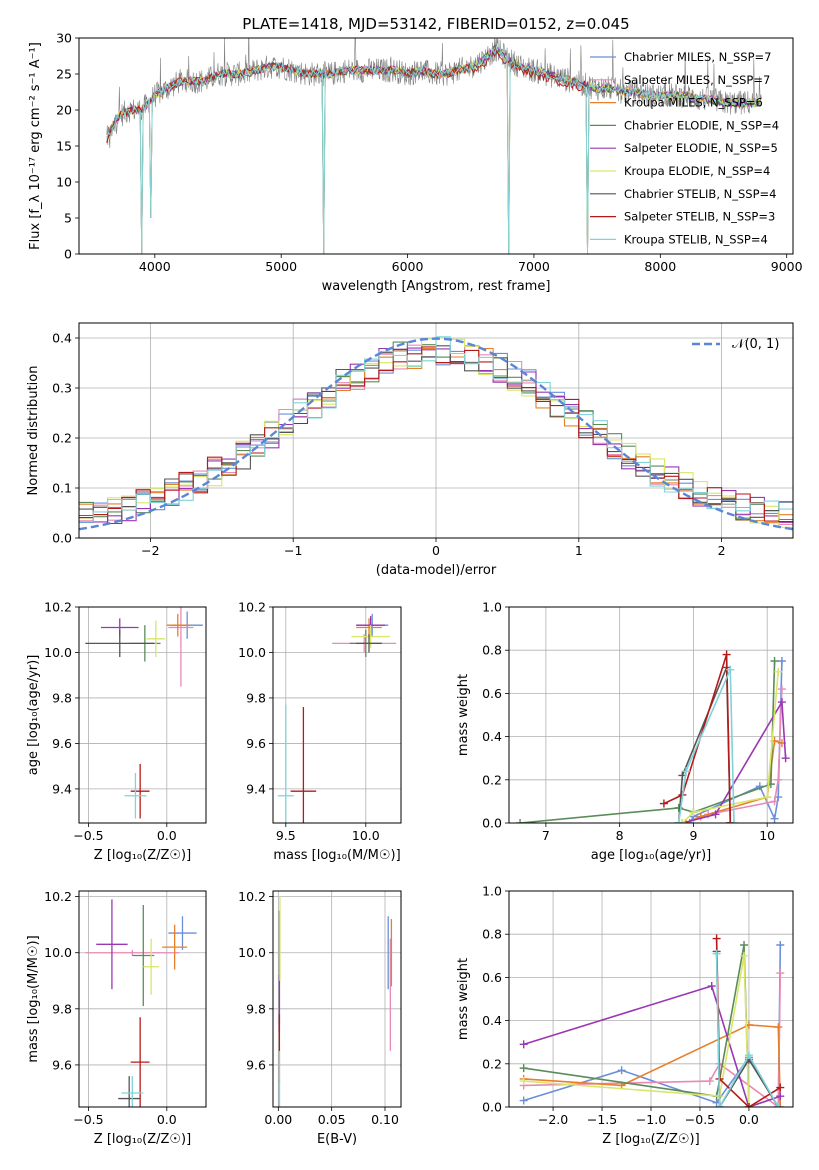 This screenshot has width=819, height=1170. I want to click on x-axis-label: (data-model)/error, so click(436, 570).